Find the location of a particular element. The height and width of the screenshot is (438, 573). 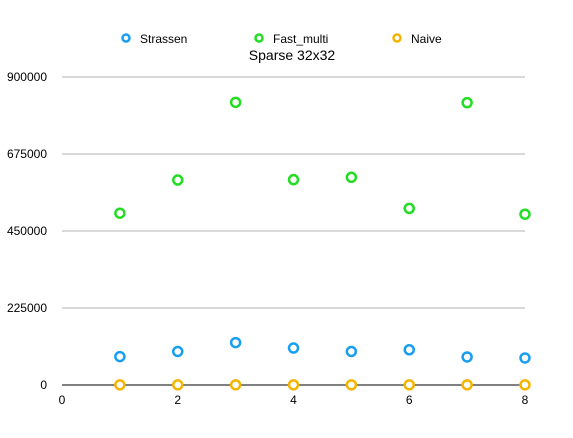

legend-label: Naive is located at coordinates (426, 39).